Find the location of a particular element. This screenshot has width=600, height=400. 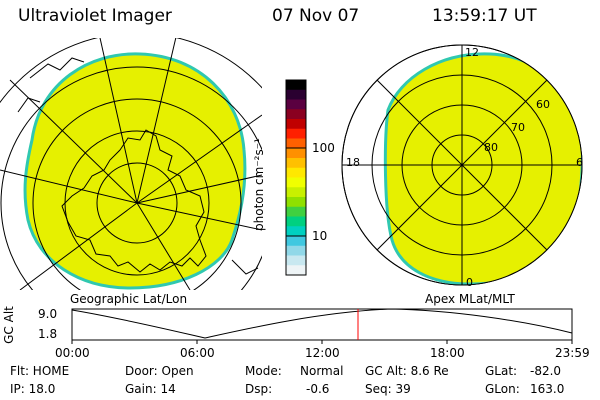

left-panel-label: Geographic Lat/Lon is located at coordinates (129, 299).